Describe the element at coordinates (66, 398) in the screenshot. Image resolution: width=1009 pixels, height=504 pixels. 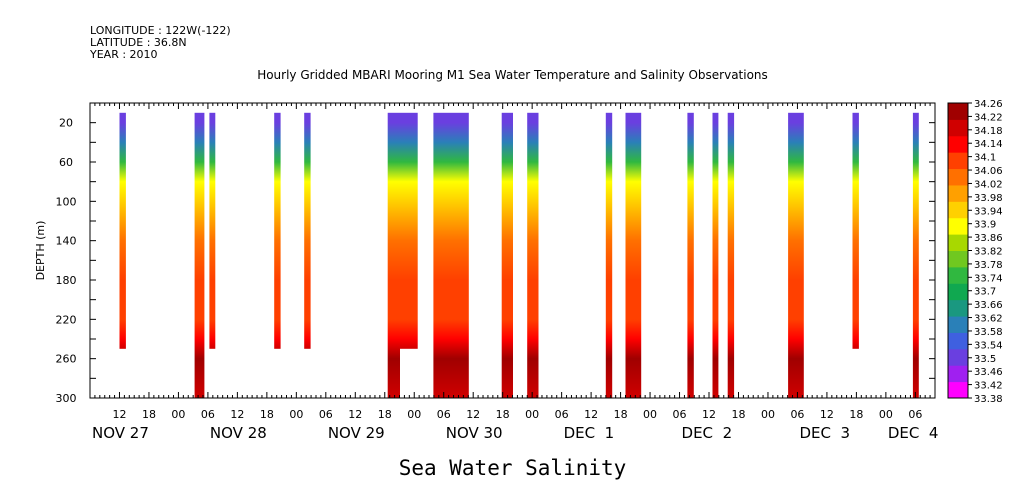
I see `y-tick-label: 300` at that location.